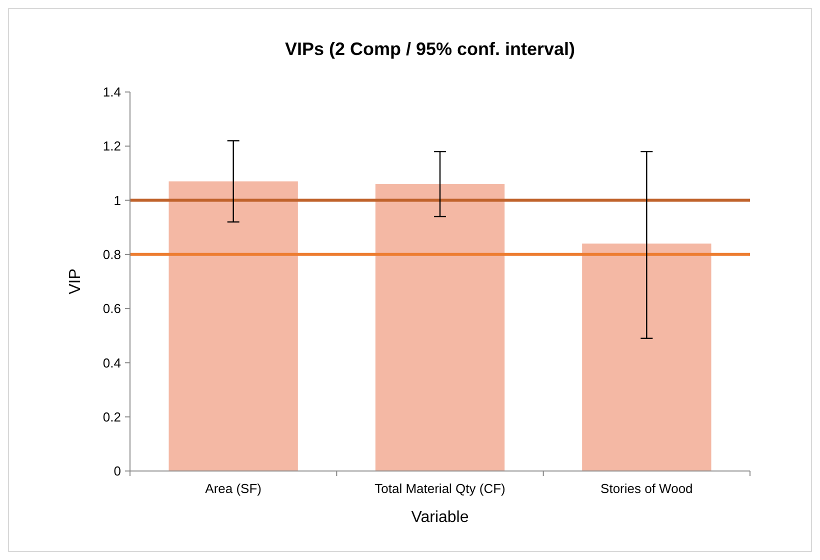 This screenshot has height=560, width=820. What do you see at coordinates (646, 488) in the screenshot?
I see `x-tick-label: Stories of Wood` at bounding box center [646, 488].